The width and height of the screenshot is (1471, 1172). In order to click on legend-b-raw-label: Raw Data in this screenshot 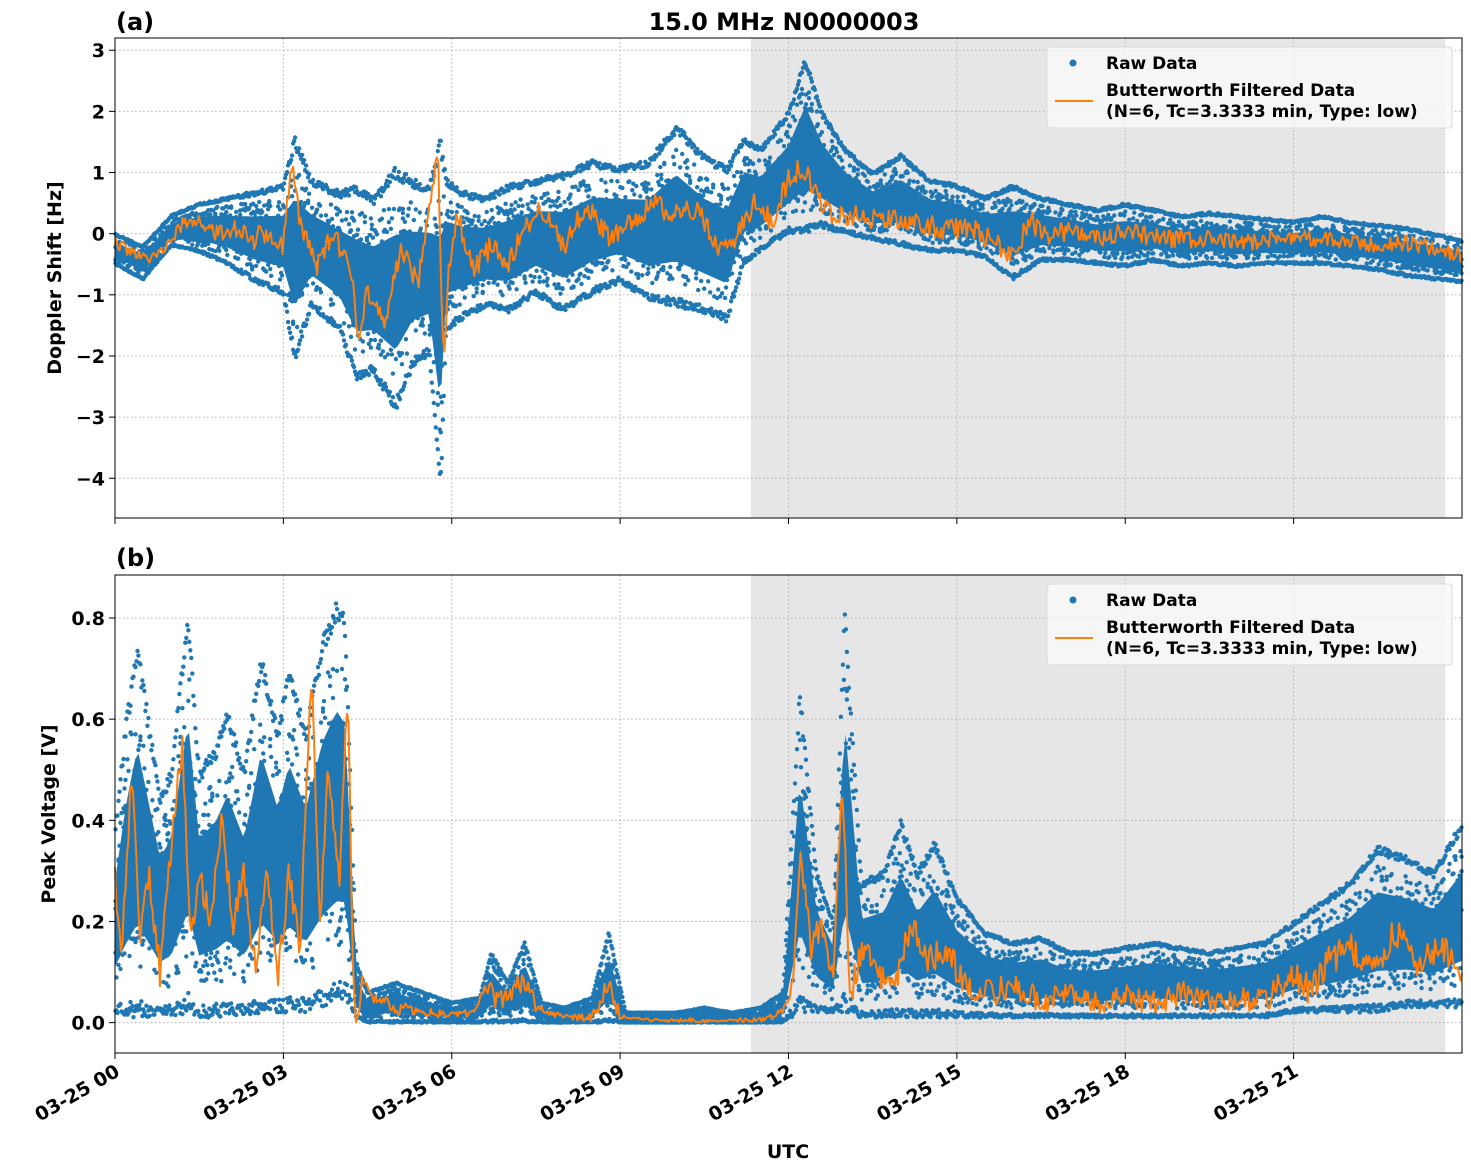, I will do `click(1151, 601)`.